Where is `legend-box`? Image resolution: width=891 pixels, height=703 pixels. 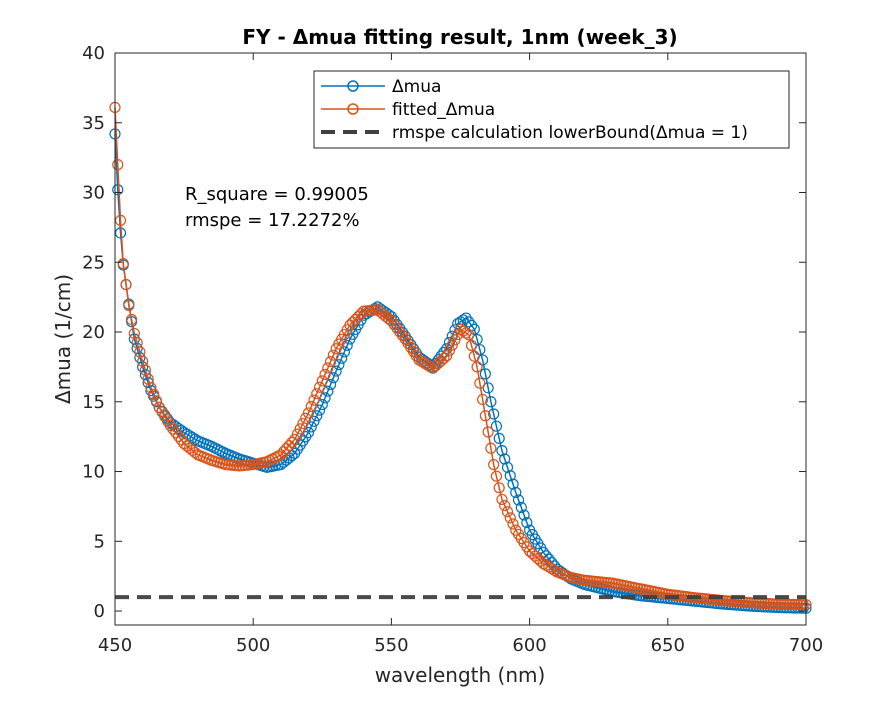
legend-box is located at coordinates (551, 109).